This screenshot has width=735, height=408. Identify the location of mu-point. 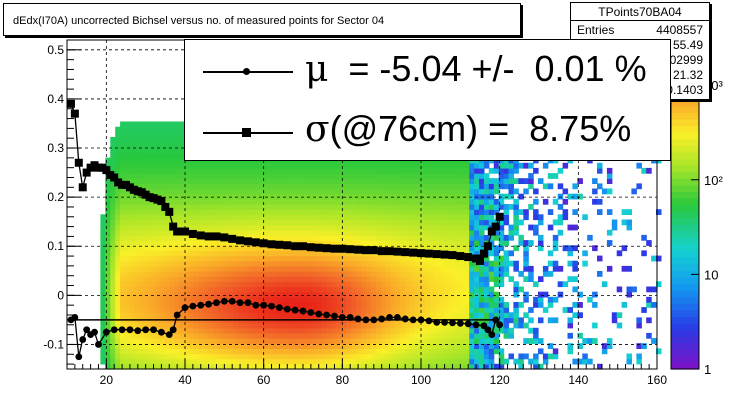
(146, 330).